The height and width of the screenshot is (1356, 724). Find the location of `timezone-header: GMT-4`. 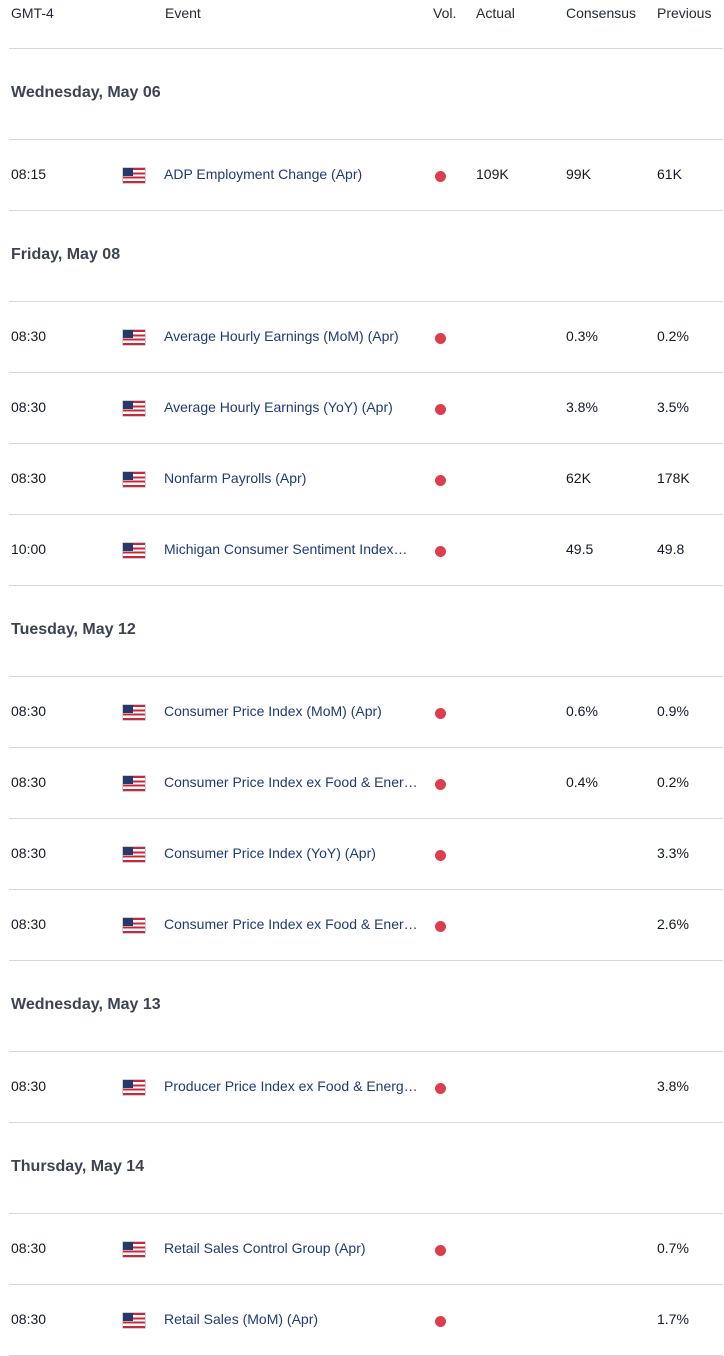

timezone-header: GMT-4 is located at coordinates (32, 13).